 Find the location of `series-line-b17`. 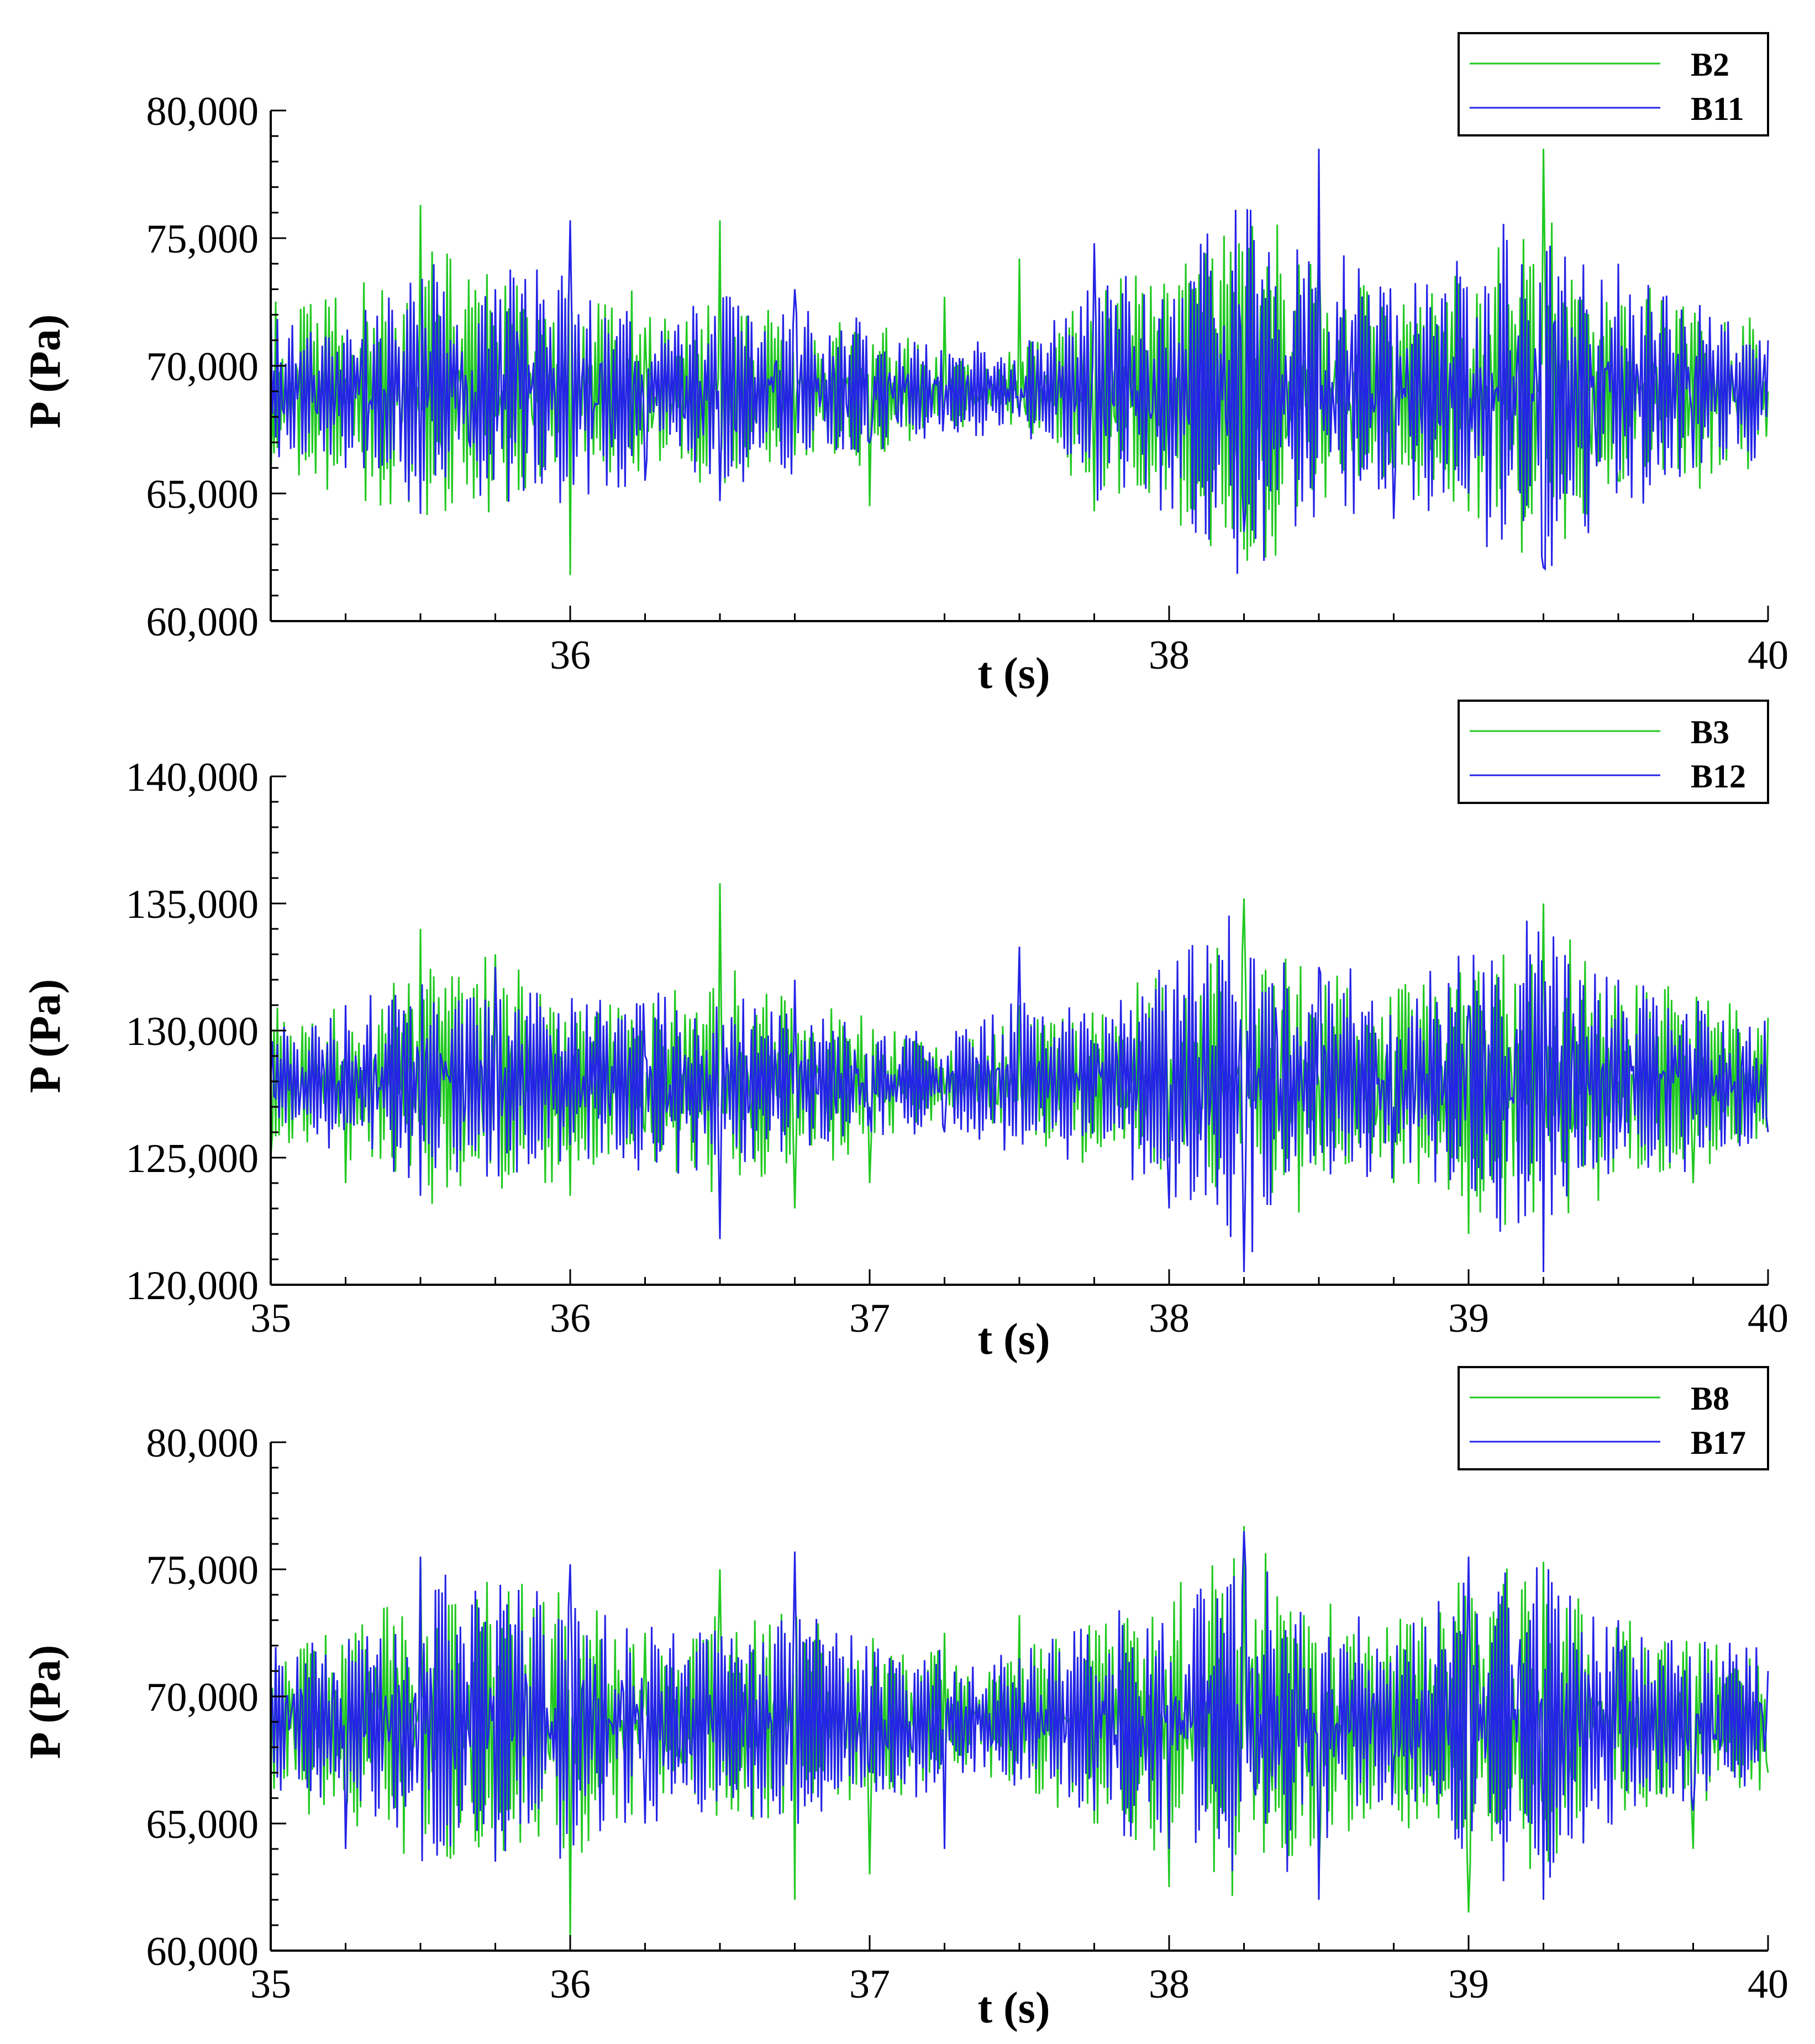

series-line-b17 is located at coordinates (1019, 1716).